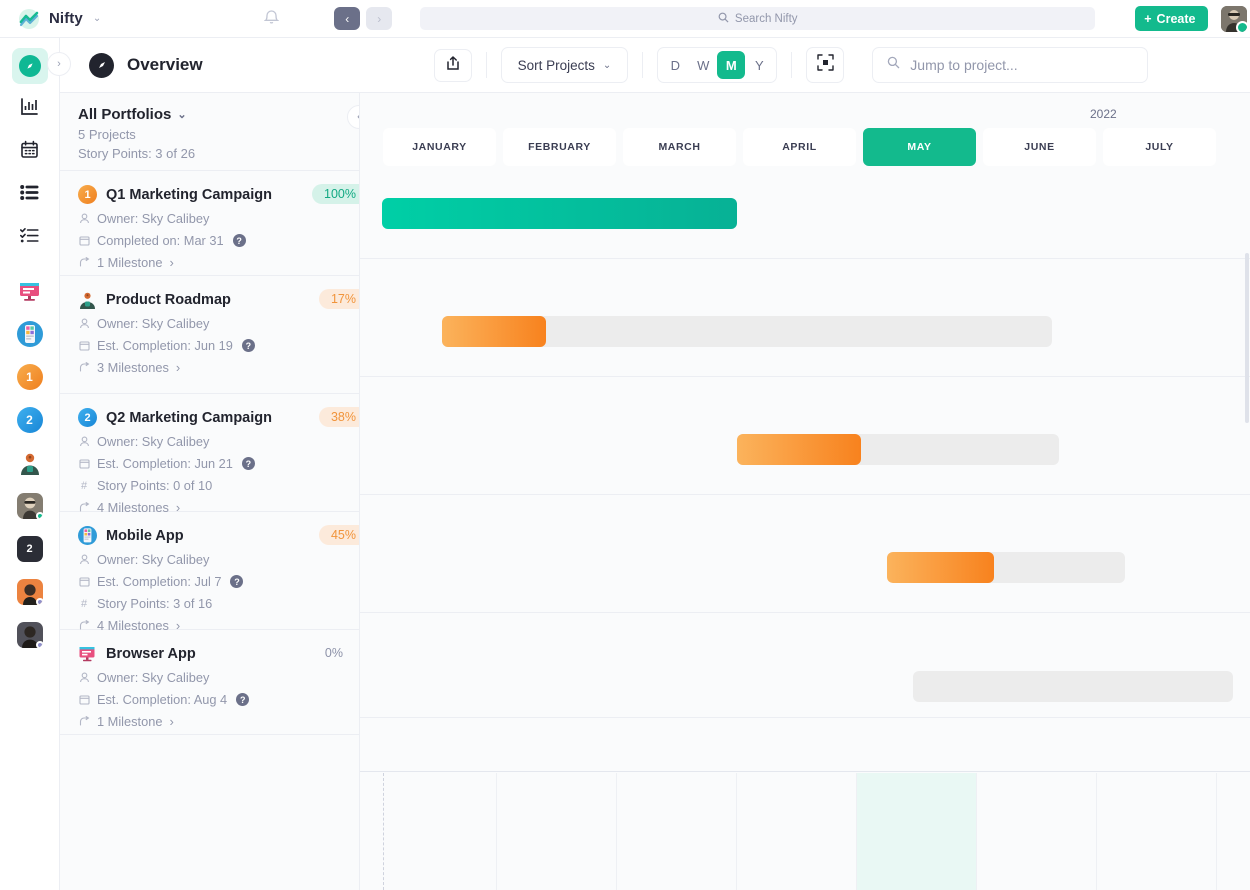  Describe the element at coordinates (559, 147) in the screenshot. I see `month-february: FEBRUARY` at that location.